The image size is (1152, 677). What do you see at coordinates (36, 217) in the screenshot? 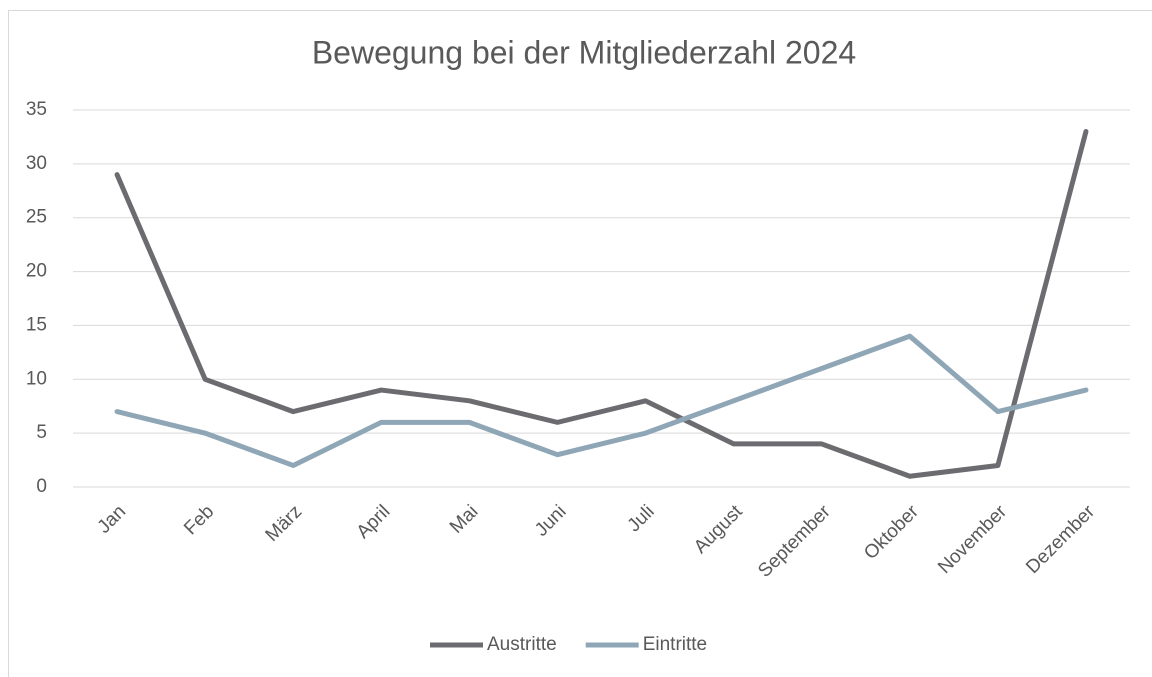
I see `y-tick-label: 25` at bounding box center [36, 217].